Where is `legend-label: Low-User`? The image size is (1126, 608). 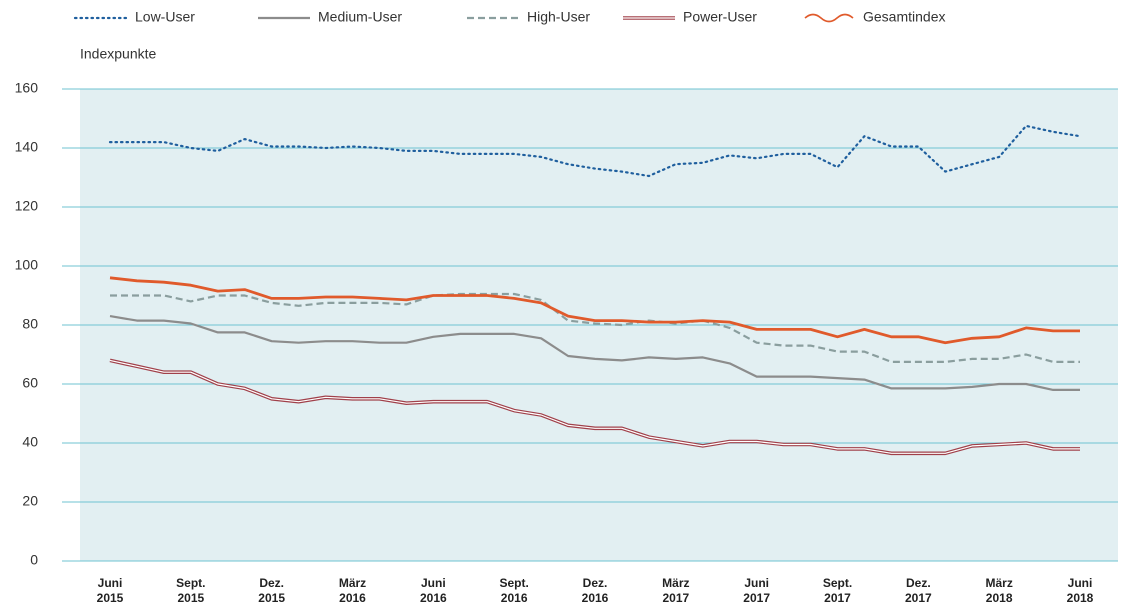 legend-label: Low-User is located at coordinates (165, 17).